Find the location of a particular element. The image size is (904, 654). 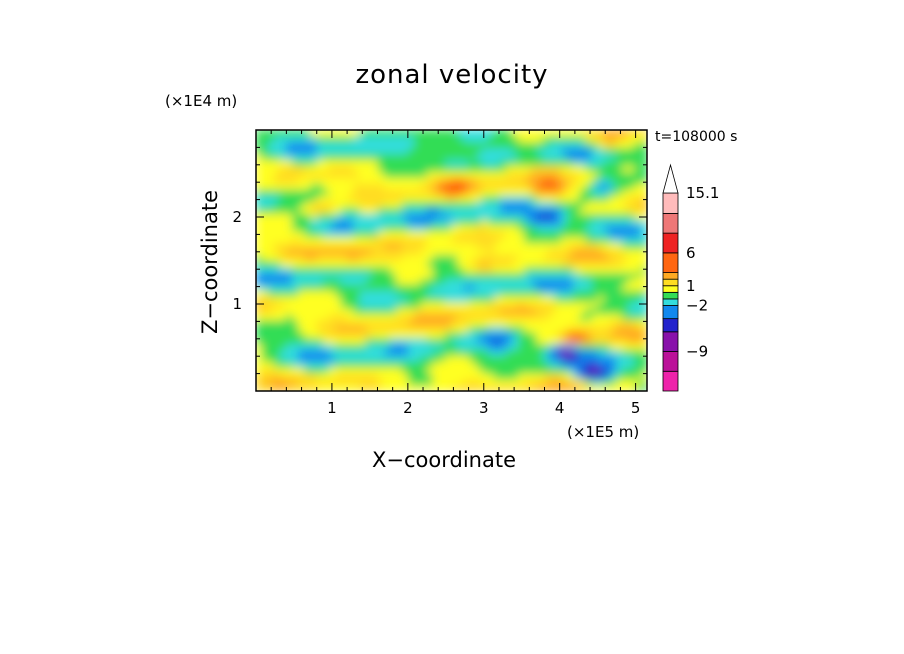

colorbar-extension-arrow is located at coordinates (670, 178).